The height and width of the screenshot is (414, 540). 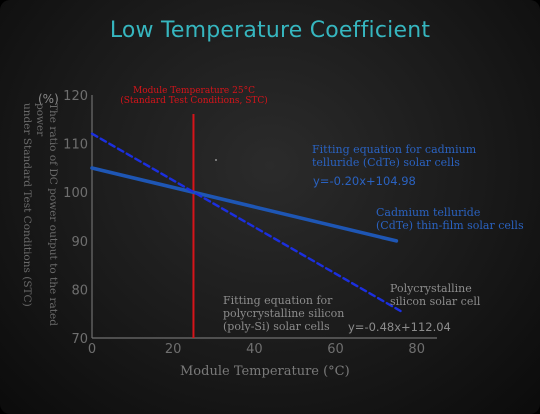 What do you see at coordinates (435, 295) in the screenshot?
I see `poly-series-label: Polycrystalline silicon solar cell` at bounding box center [435, 295].